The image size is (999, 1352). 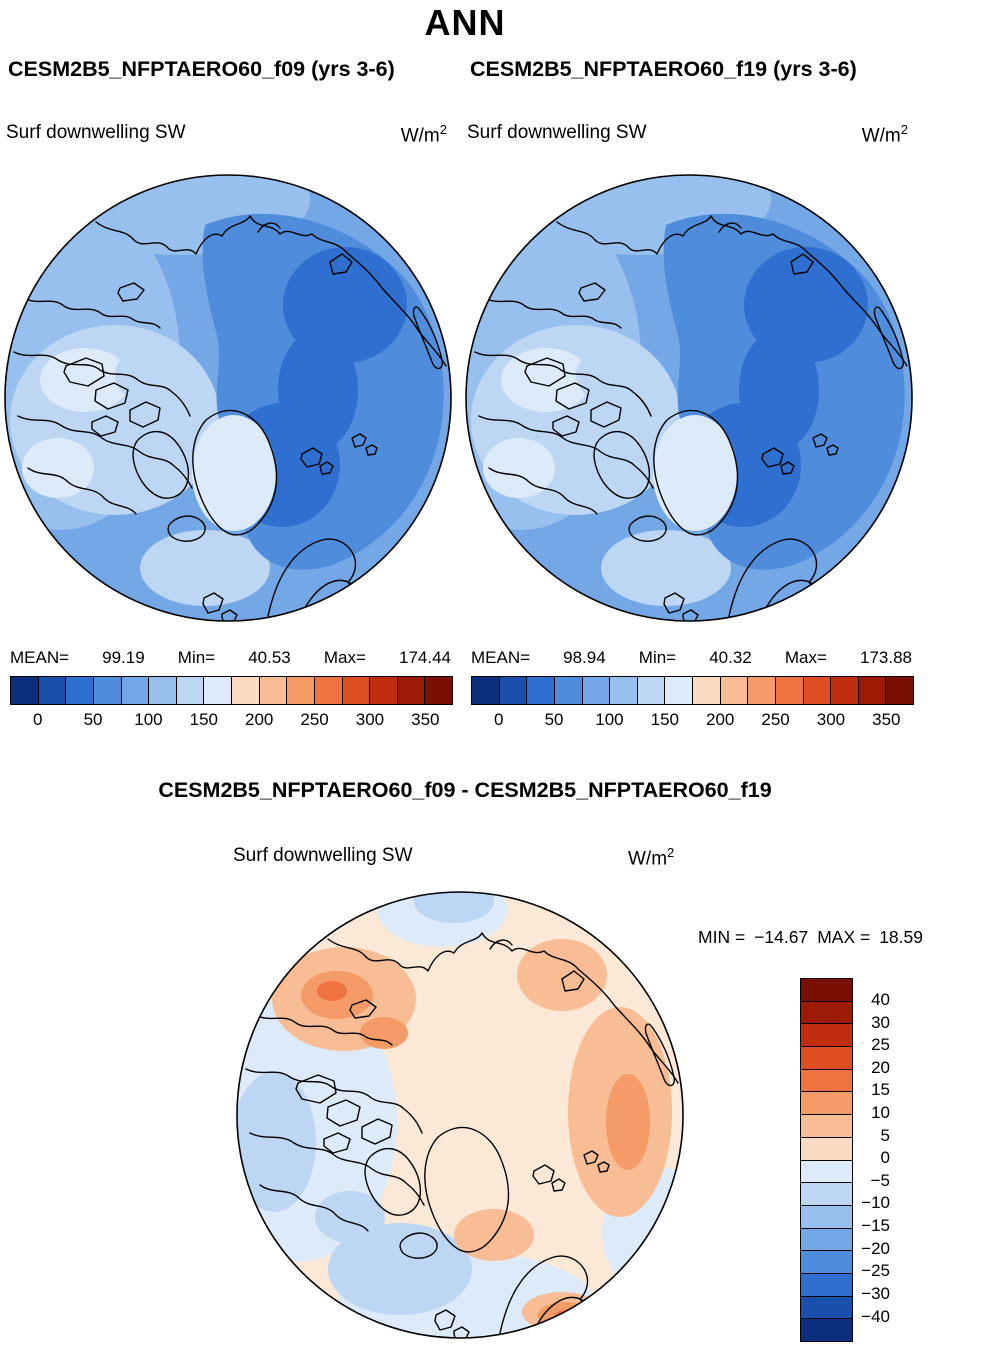 What do you see at coordinates (875, 1293) in the screenshot?
I see `colorbar-tick-label: −30` at bounding box center [875, 1293].